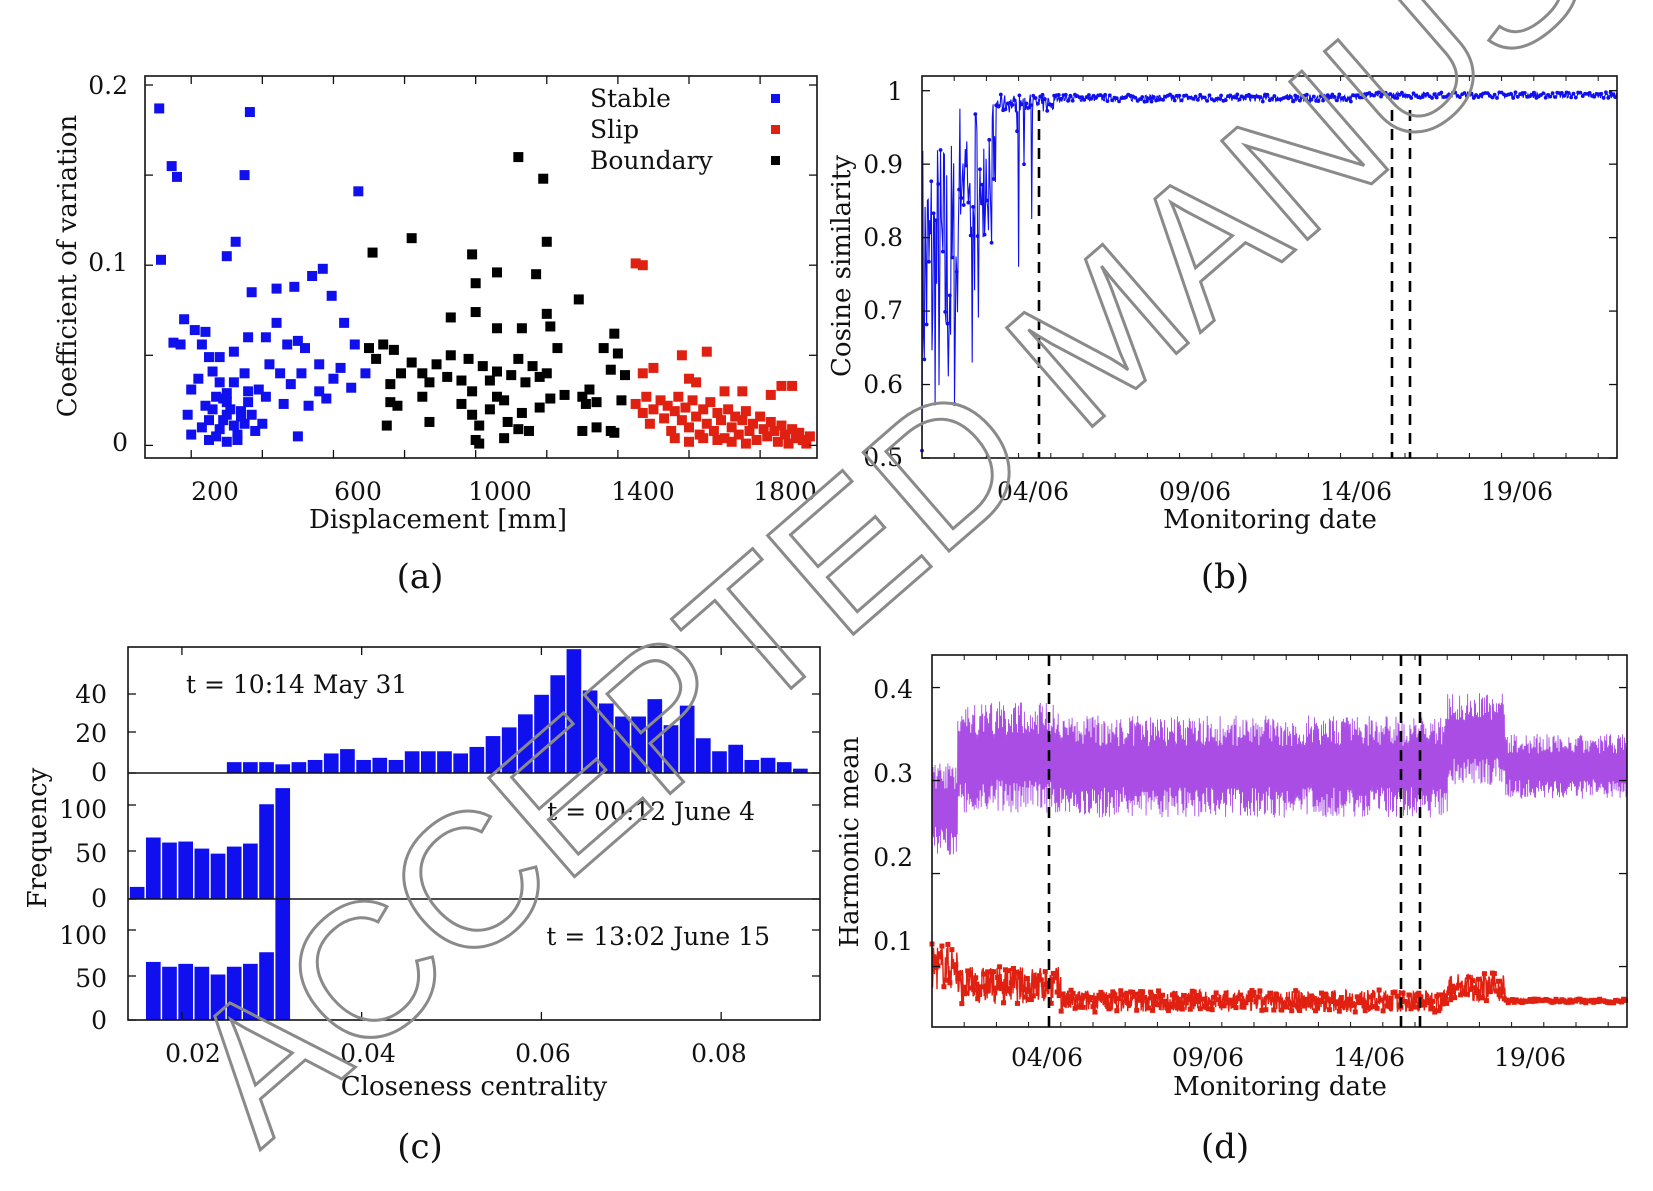  What do you see at coordinates (775, 129) in the screenshot?
I see `a-legend-slip-swatch` at bounding box center [775, 129].